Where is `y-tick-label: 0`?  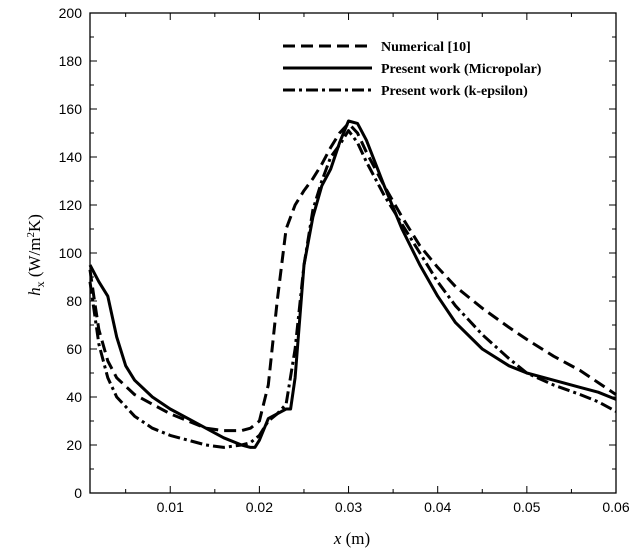
y-tick-label: 0 is located at coordinates (78, 493).